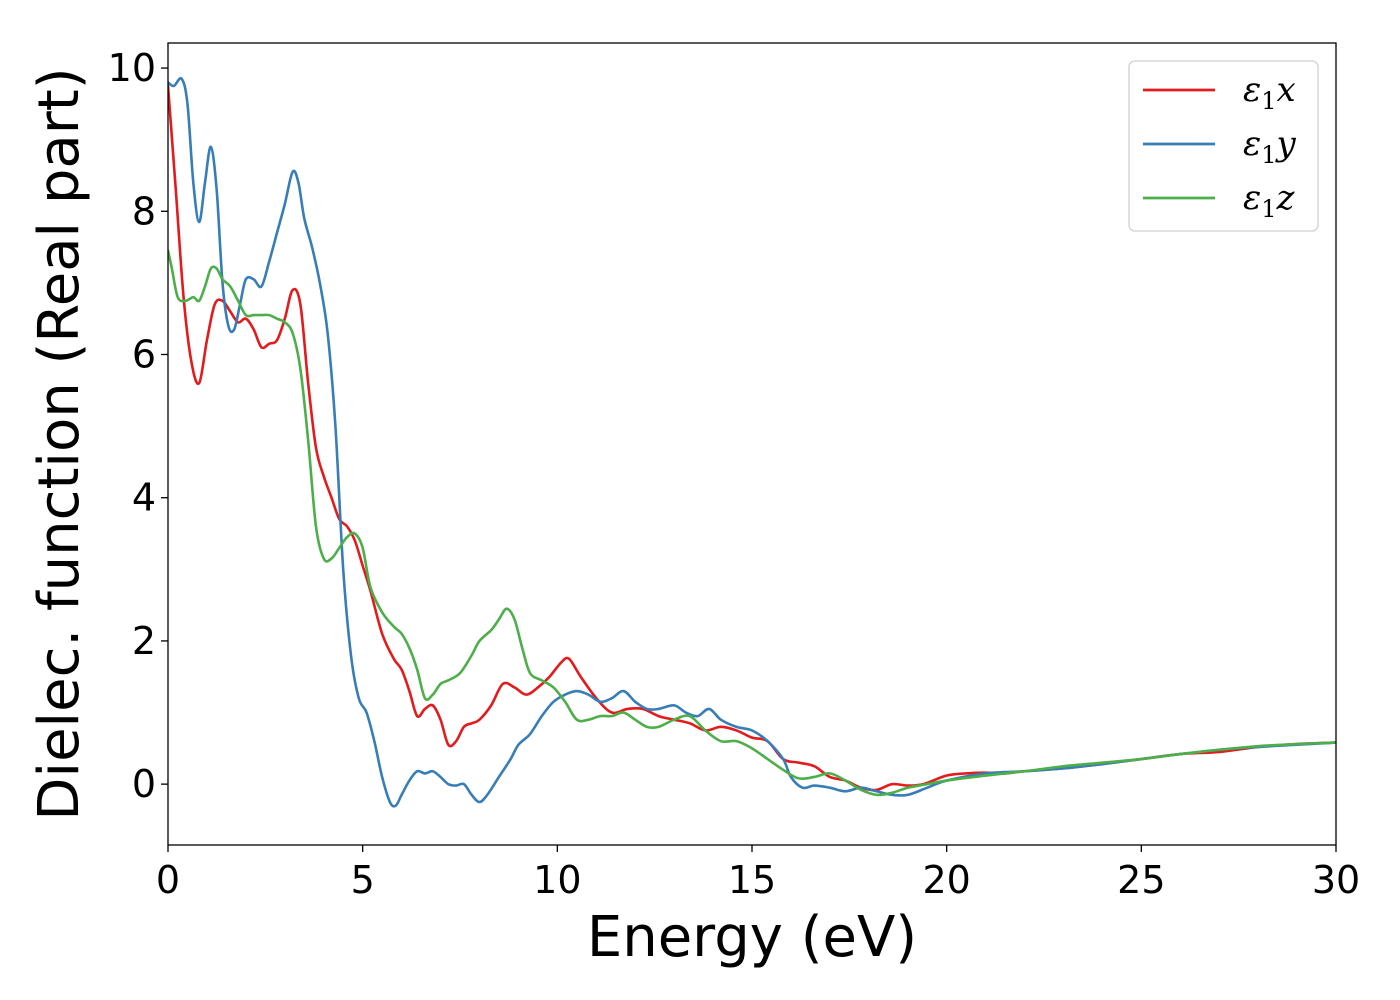 The image size is (1400, 1000). I want to click on x-tick-label: 5, so click(363, 880).